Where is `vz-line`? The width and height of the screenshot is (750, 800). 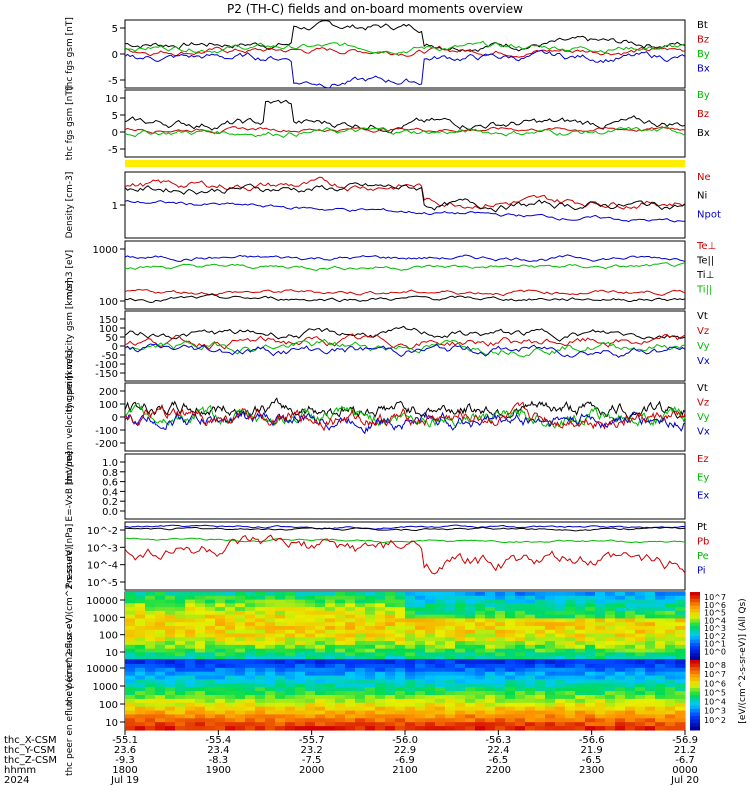 vz-line is located at coordinates (405, 416).